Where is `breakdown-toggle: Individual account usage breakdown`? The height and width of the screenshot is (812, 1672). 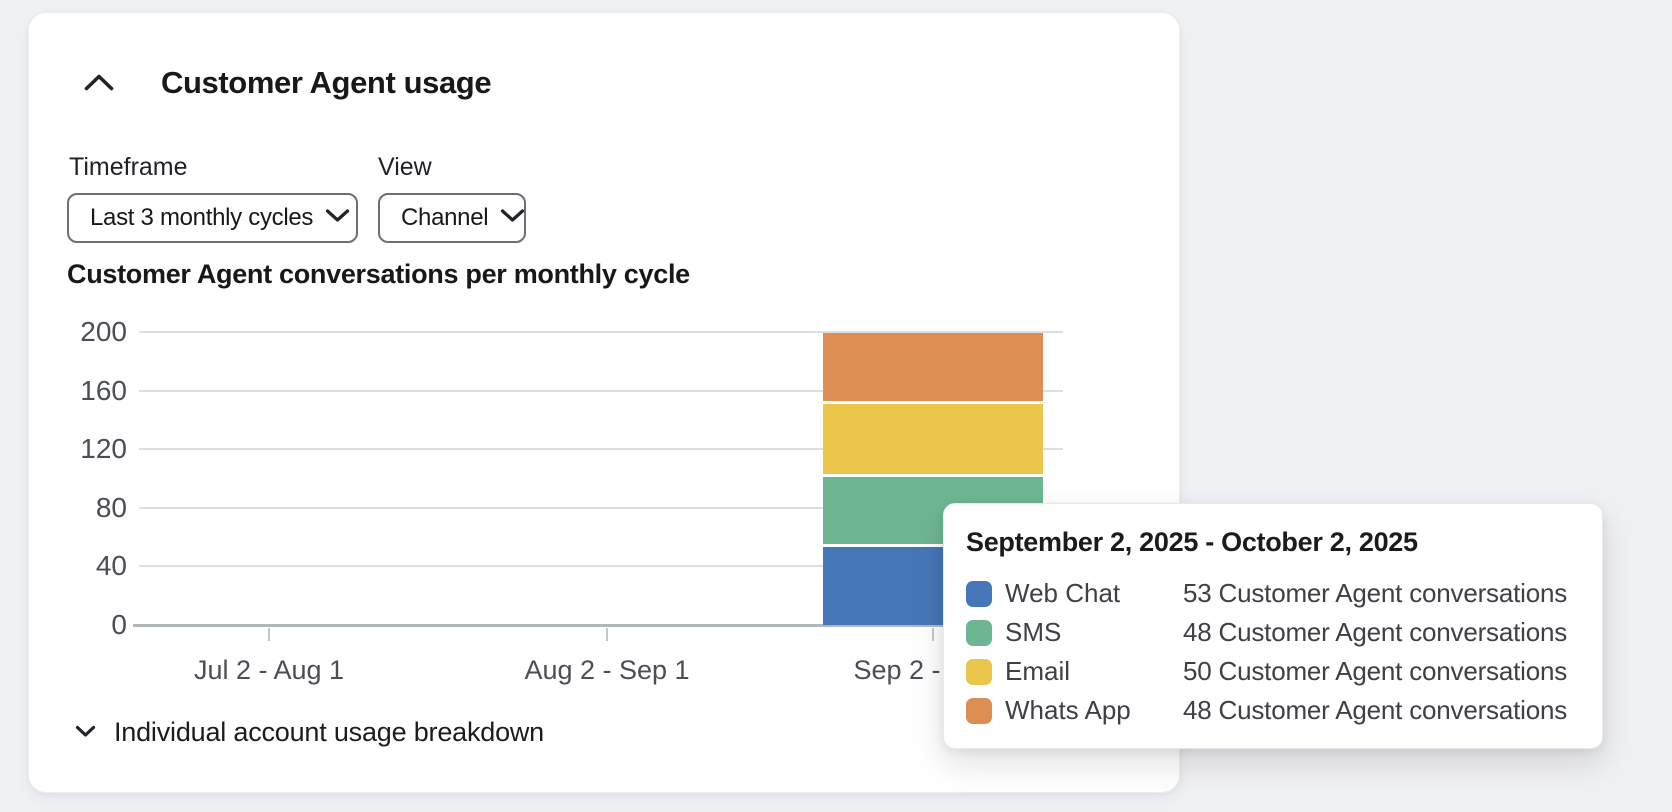
breakdown-toggle: Individual account usage breakdown is located at coordinates (309, 732).